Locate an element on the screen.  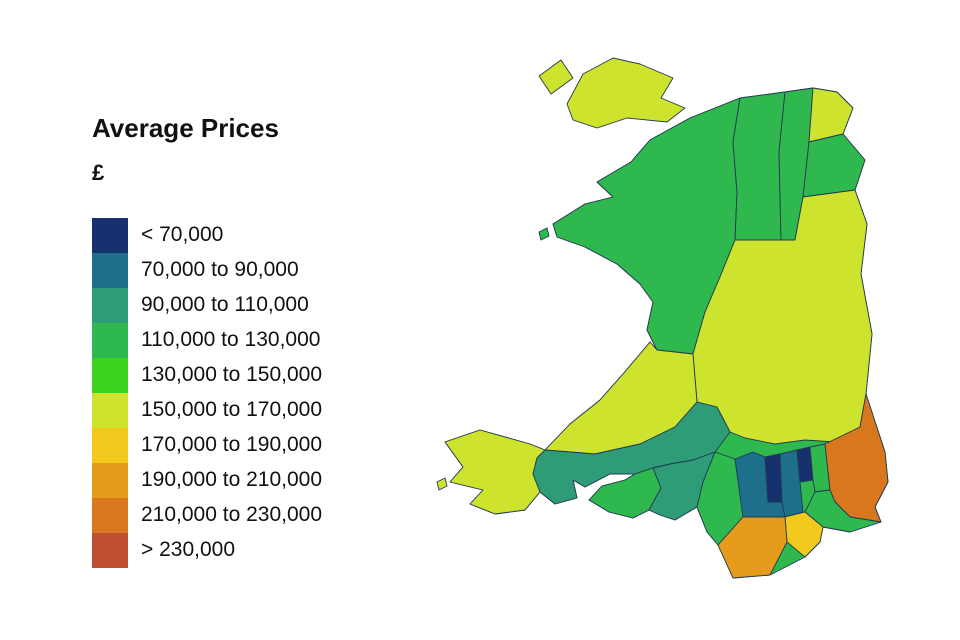
region-vale-of-glamorgan is located at coordinates (752, 547).